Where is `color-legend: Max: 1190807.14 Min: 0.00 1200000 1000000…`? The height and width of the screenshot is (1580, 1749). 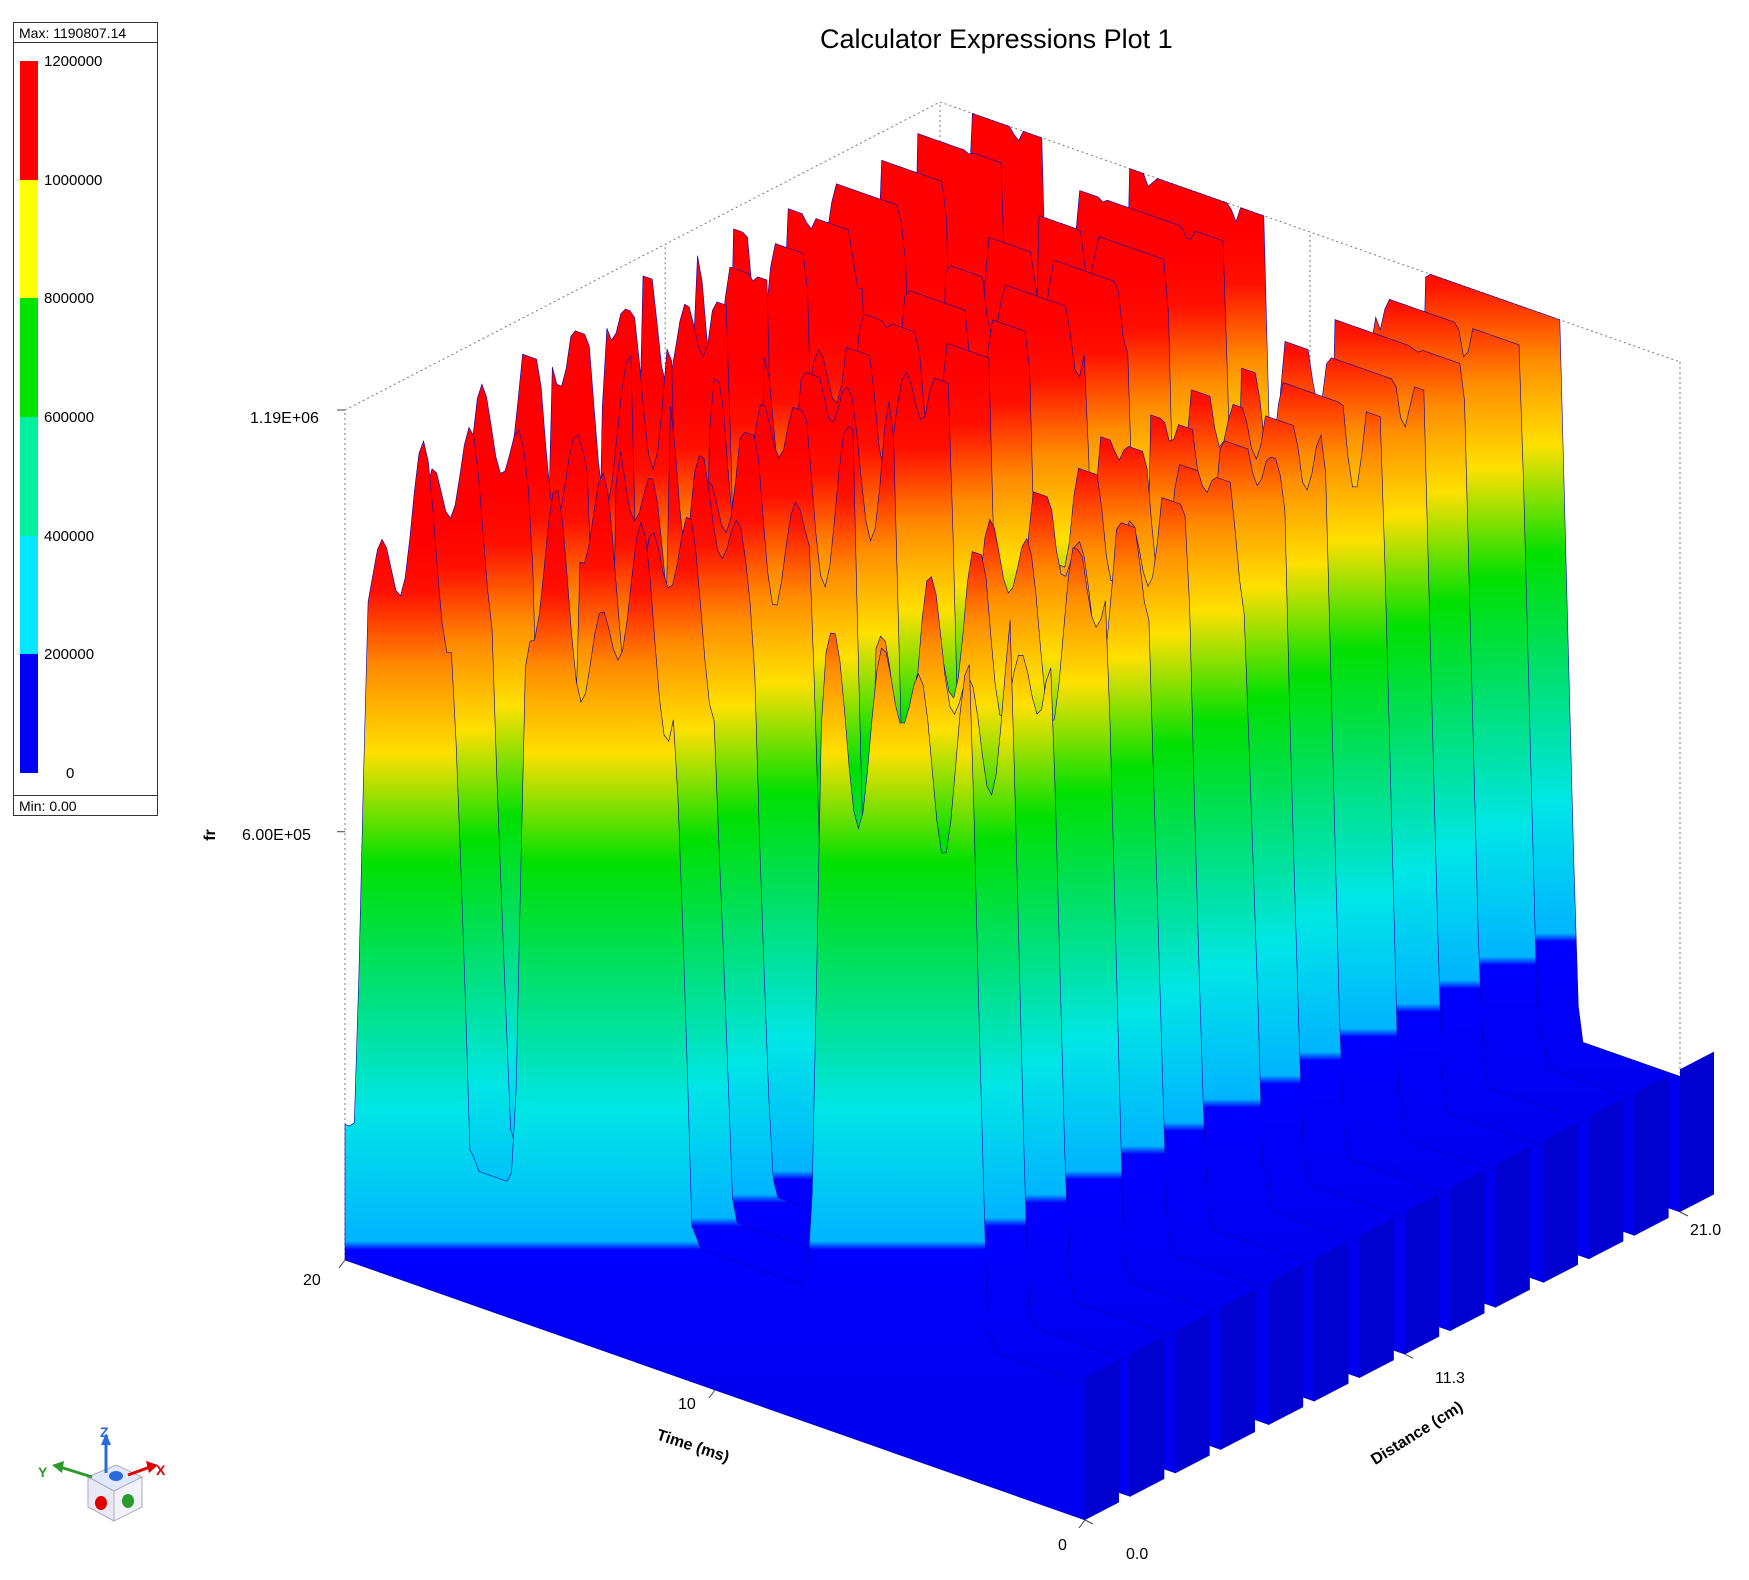
color-legend: Max: 1190807.14 Min: 0.00 1200000 1000000… is located at coordinates (85, 419).